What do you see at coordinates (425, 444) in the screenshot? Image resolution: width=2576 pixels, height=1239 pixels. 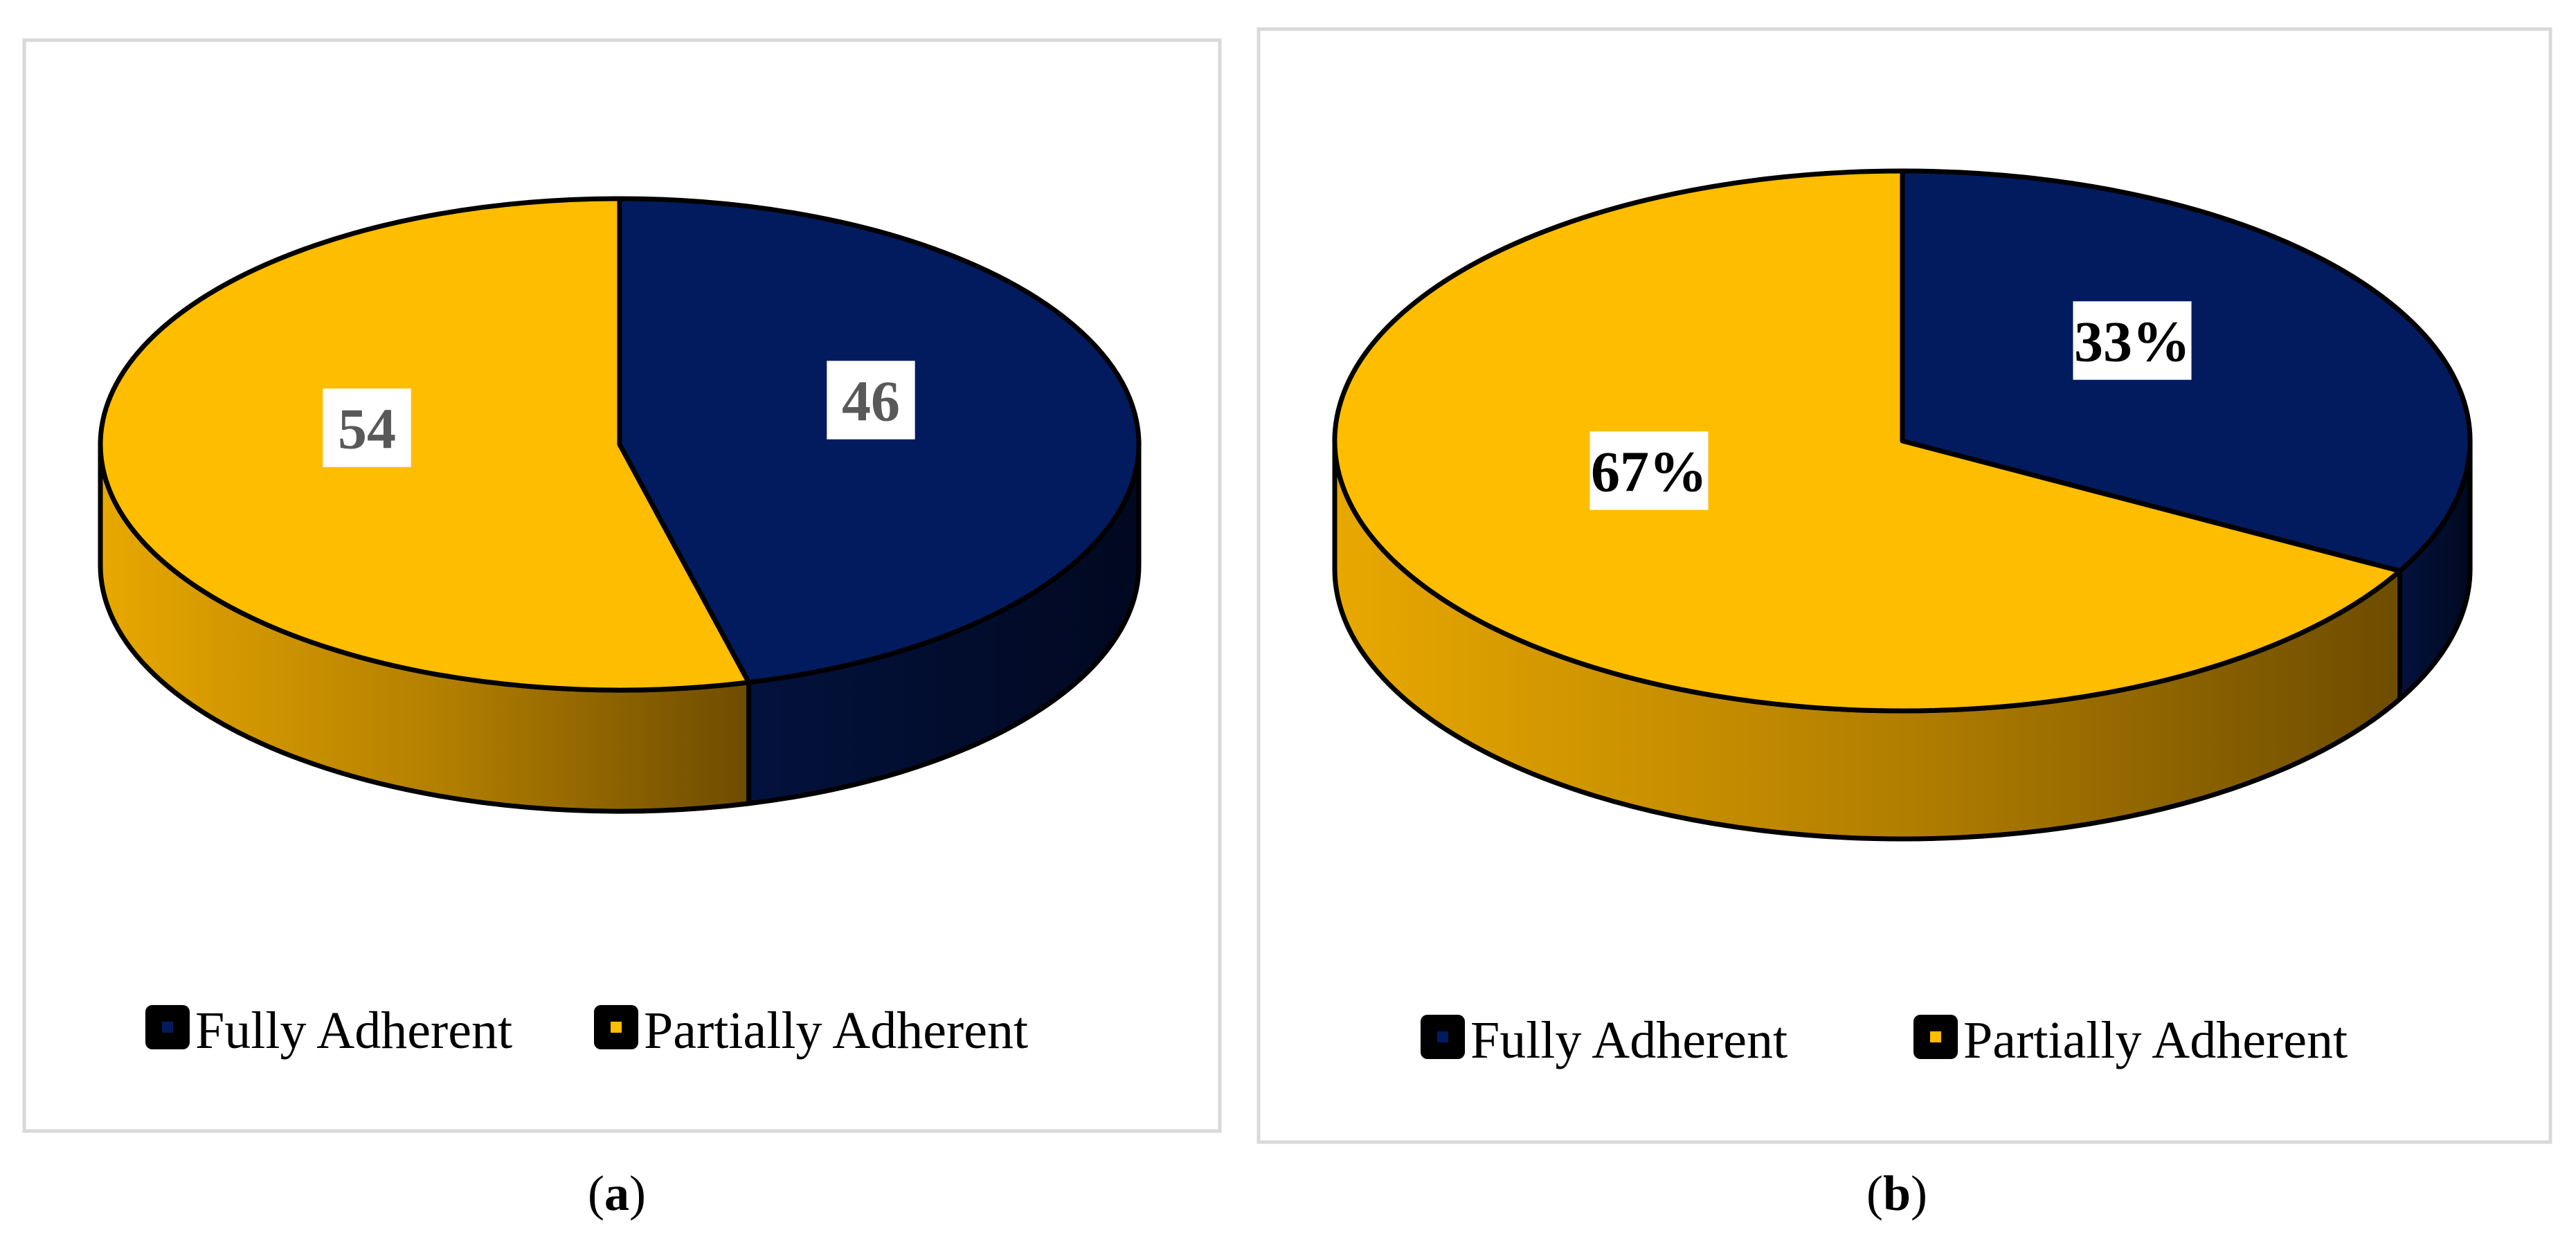 I see `pie-slice-partially-adherent` at bounding box center [425, 444].